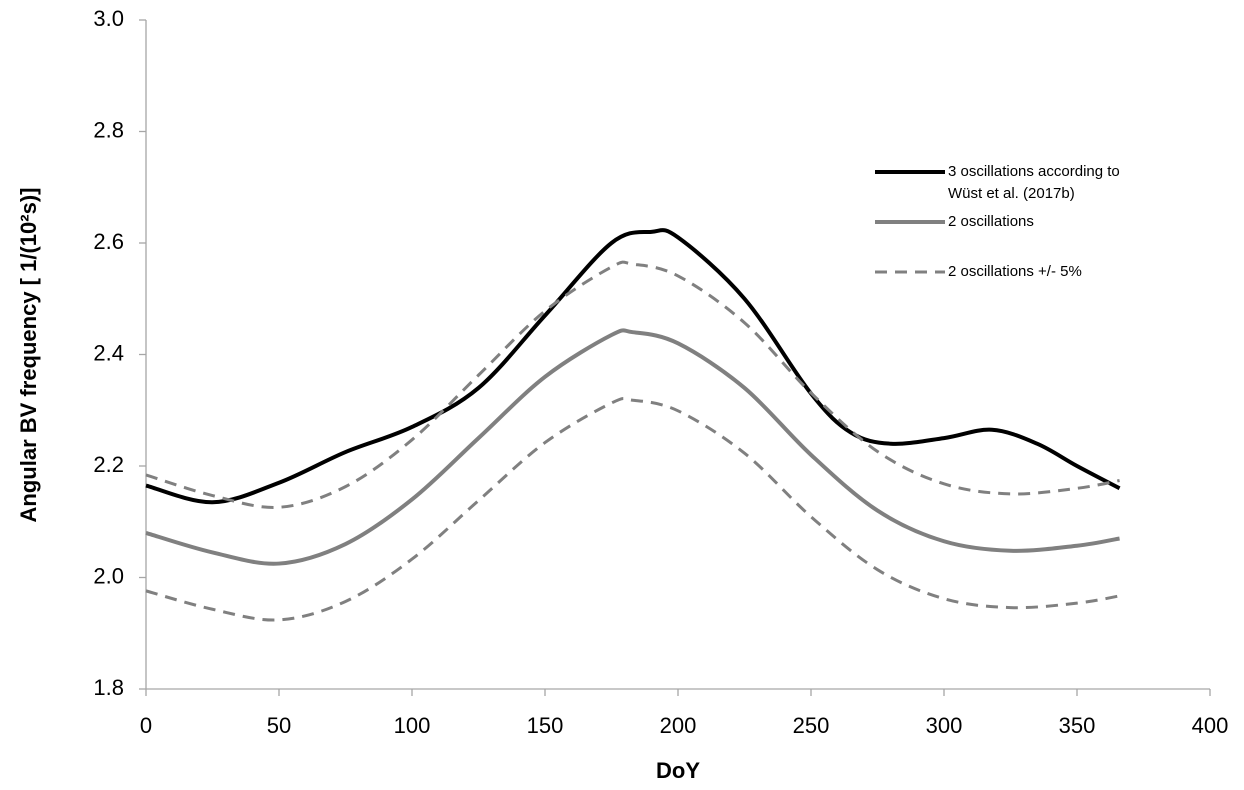 The width and height of the screenshot is (1244, 790). I want to click on x-tick-label: 250, so click(811, 725).